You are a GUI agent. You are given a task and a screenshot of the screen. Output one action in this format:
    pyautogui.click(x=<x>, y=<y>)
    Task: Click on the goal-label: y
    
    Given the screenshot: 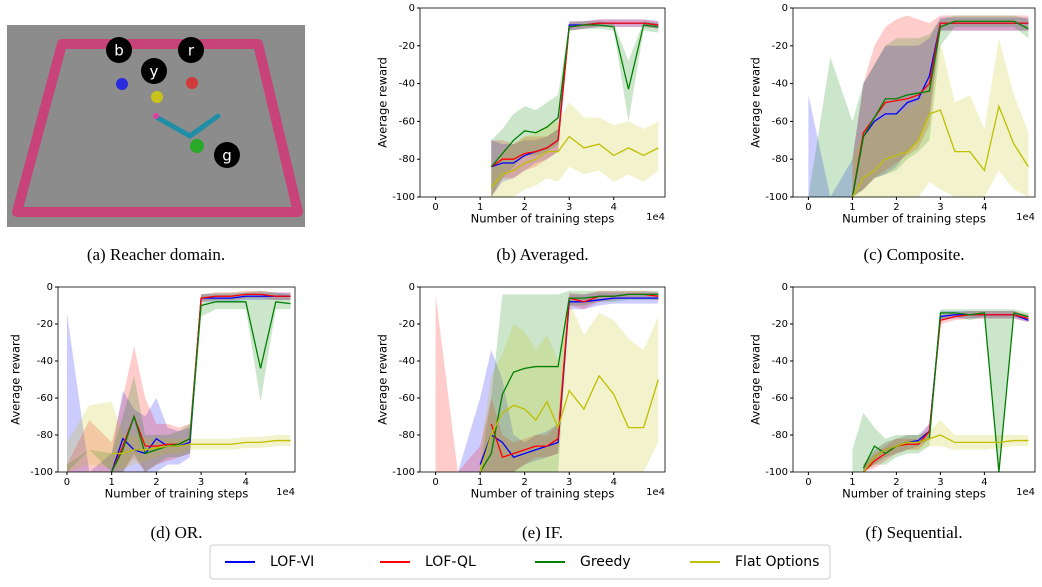 What is the action you would take?
    pyautogui.click(x=154, y=72)
    